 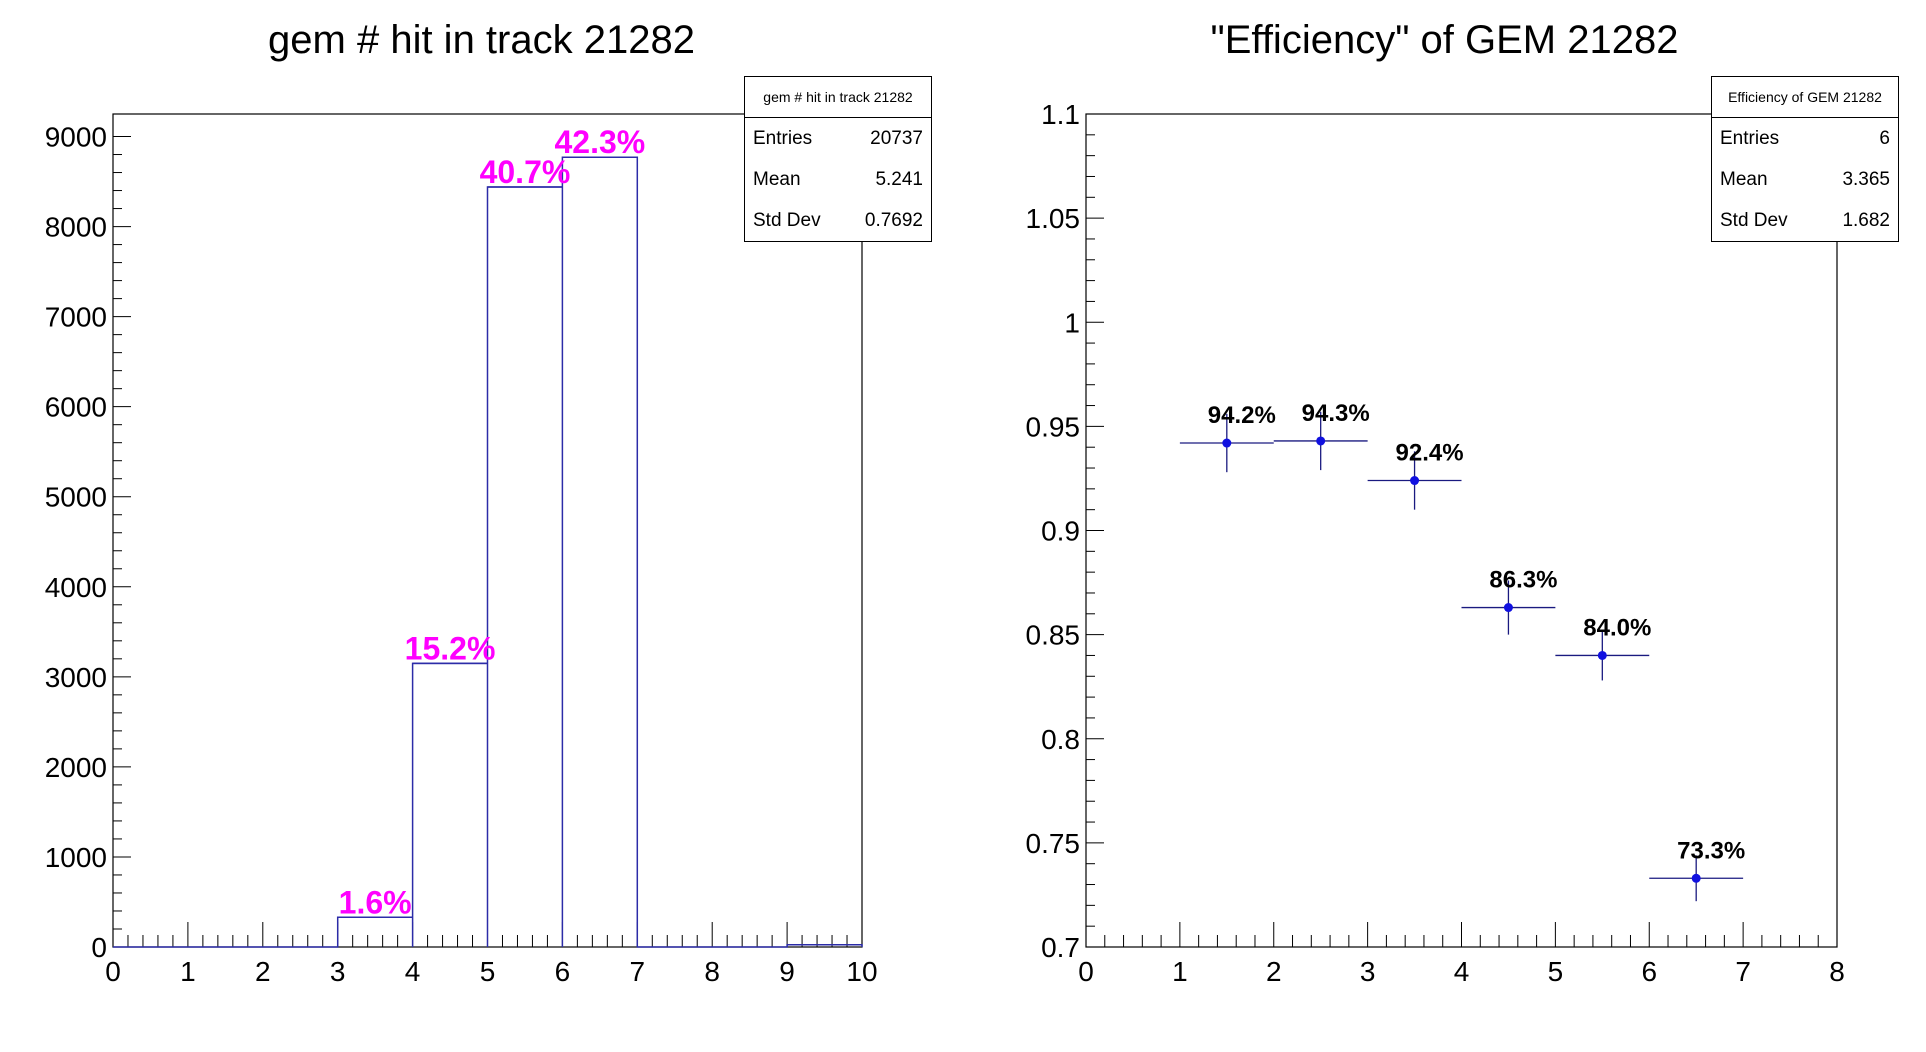 I want to click on stats-value: 0.7692, so click(x=893, y=220).